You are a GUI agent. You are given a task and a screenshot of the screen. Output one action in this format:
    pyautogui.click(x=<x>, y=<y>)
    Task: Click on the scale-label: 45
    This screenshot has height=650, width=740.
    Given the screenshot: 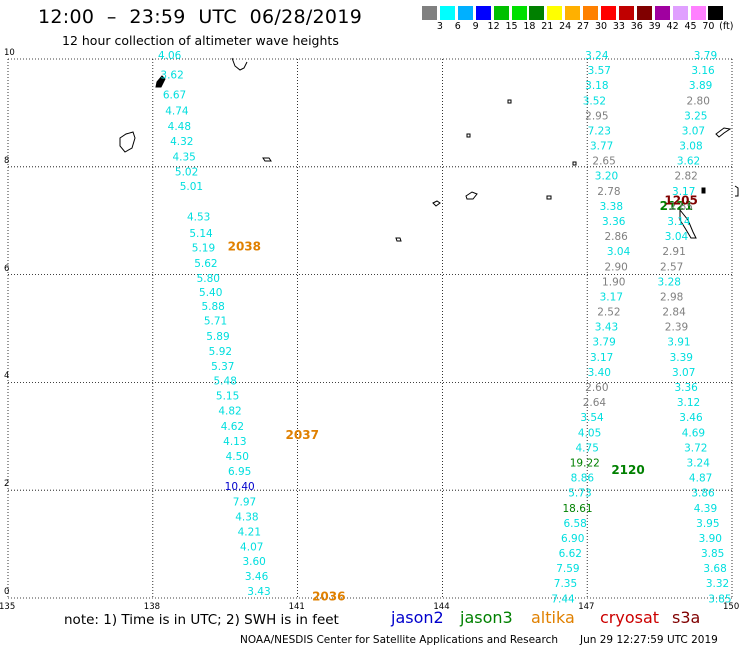 What is the action you would take?
    pyautogui.click(x=690, y=26)
    